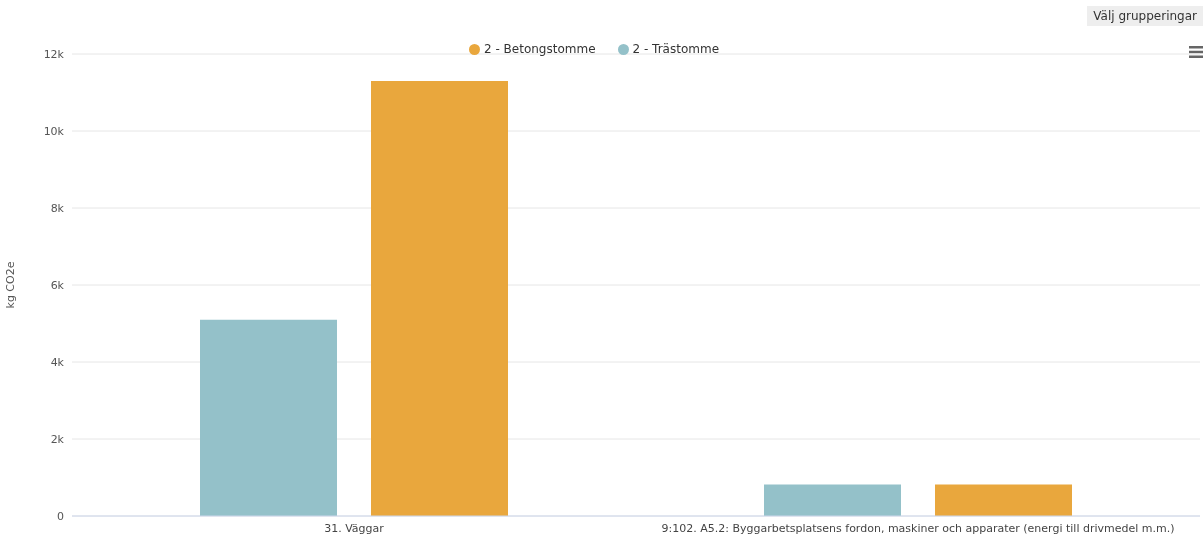  Describe the element at coordinates (57, 439) in the screenshot. I see `y-tick-label: 2k` at that location.